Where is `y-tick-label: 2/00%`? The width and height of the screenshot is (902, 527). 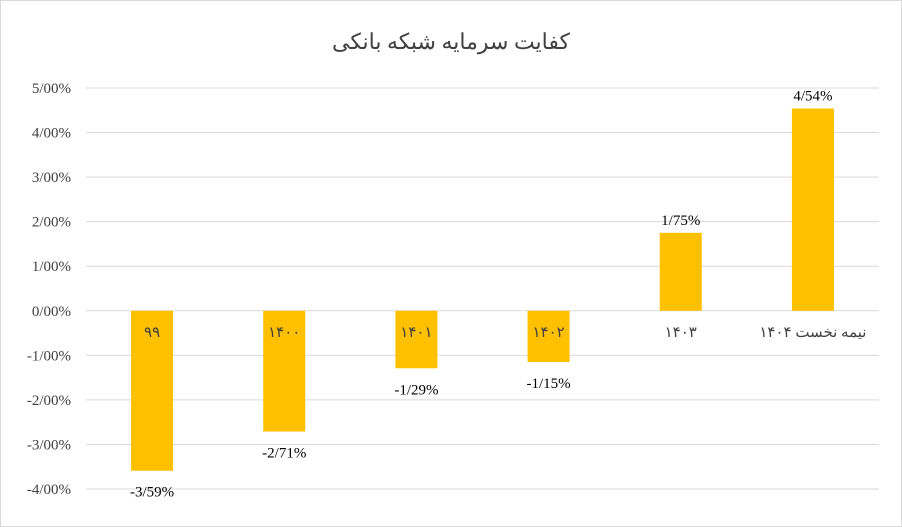 y-tick-label: 2/00% is located at coordinates (51, 223).